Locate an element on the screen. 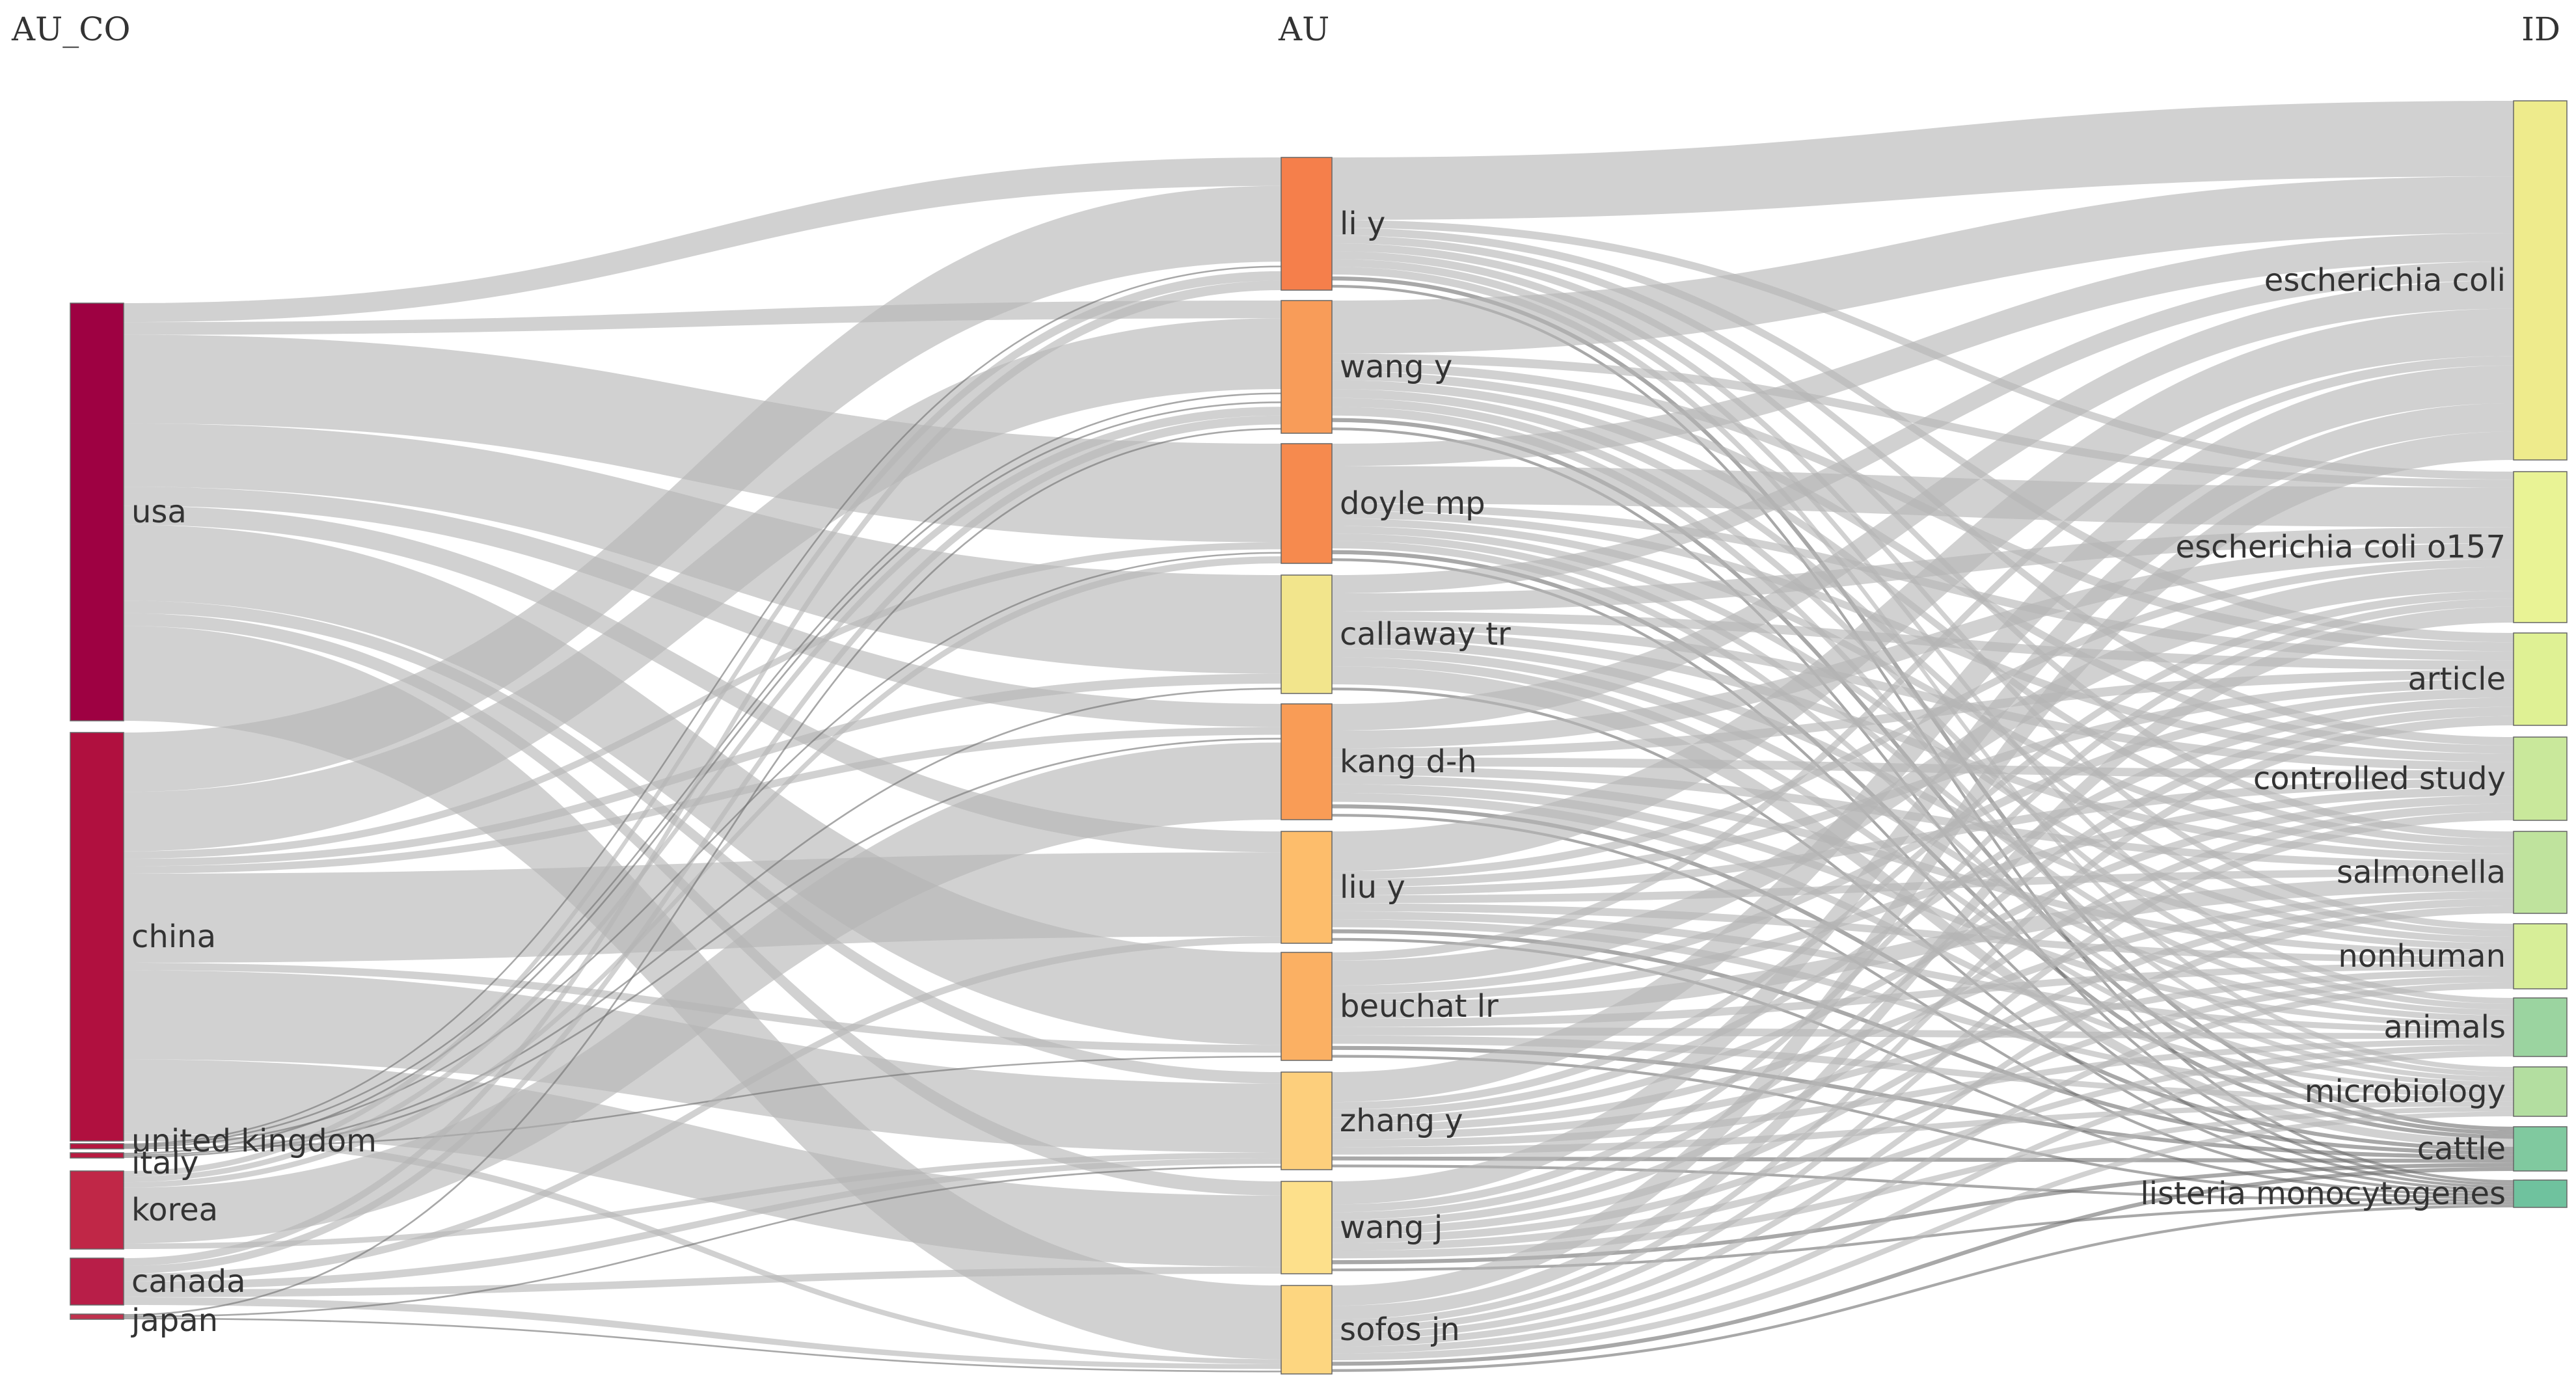 This screenshot has height=1385, width=2576. node-id-controlled is located at coordinates (2540, 778).